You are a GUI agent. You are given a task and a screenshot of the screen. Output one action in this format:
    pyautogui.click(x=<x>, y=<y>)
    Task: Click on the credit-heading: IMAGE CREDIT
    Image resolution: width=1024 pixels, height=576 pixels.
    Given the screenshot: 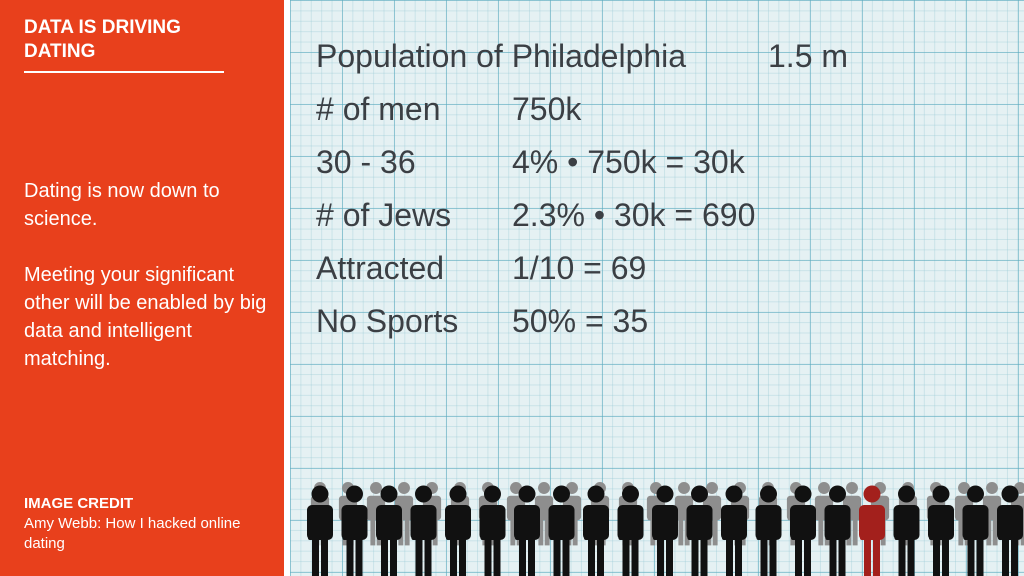 What is the action you would take?
    pyautogui.click(x=79, y=503)
    